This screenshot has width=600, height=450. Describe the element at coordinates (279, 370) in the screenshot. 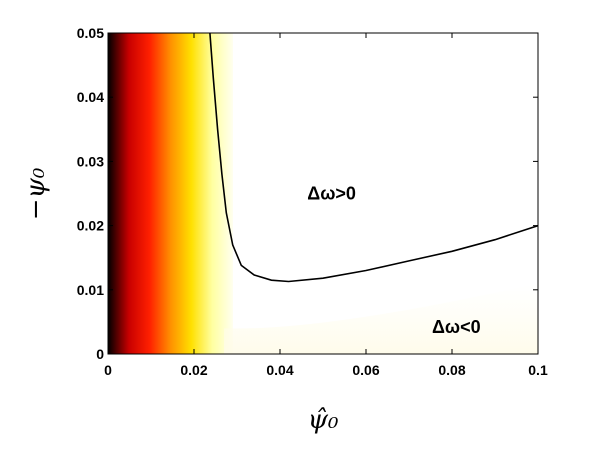

I see `x-tick-label: 0.04` at that location.